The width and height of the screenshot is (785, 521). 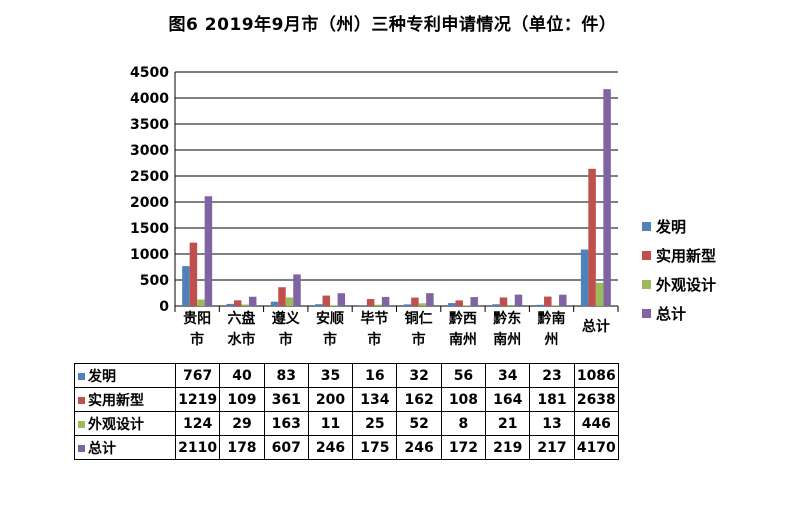 I want to click on table-cell: 52, so click(x=419, y=423).